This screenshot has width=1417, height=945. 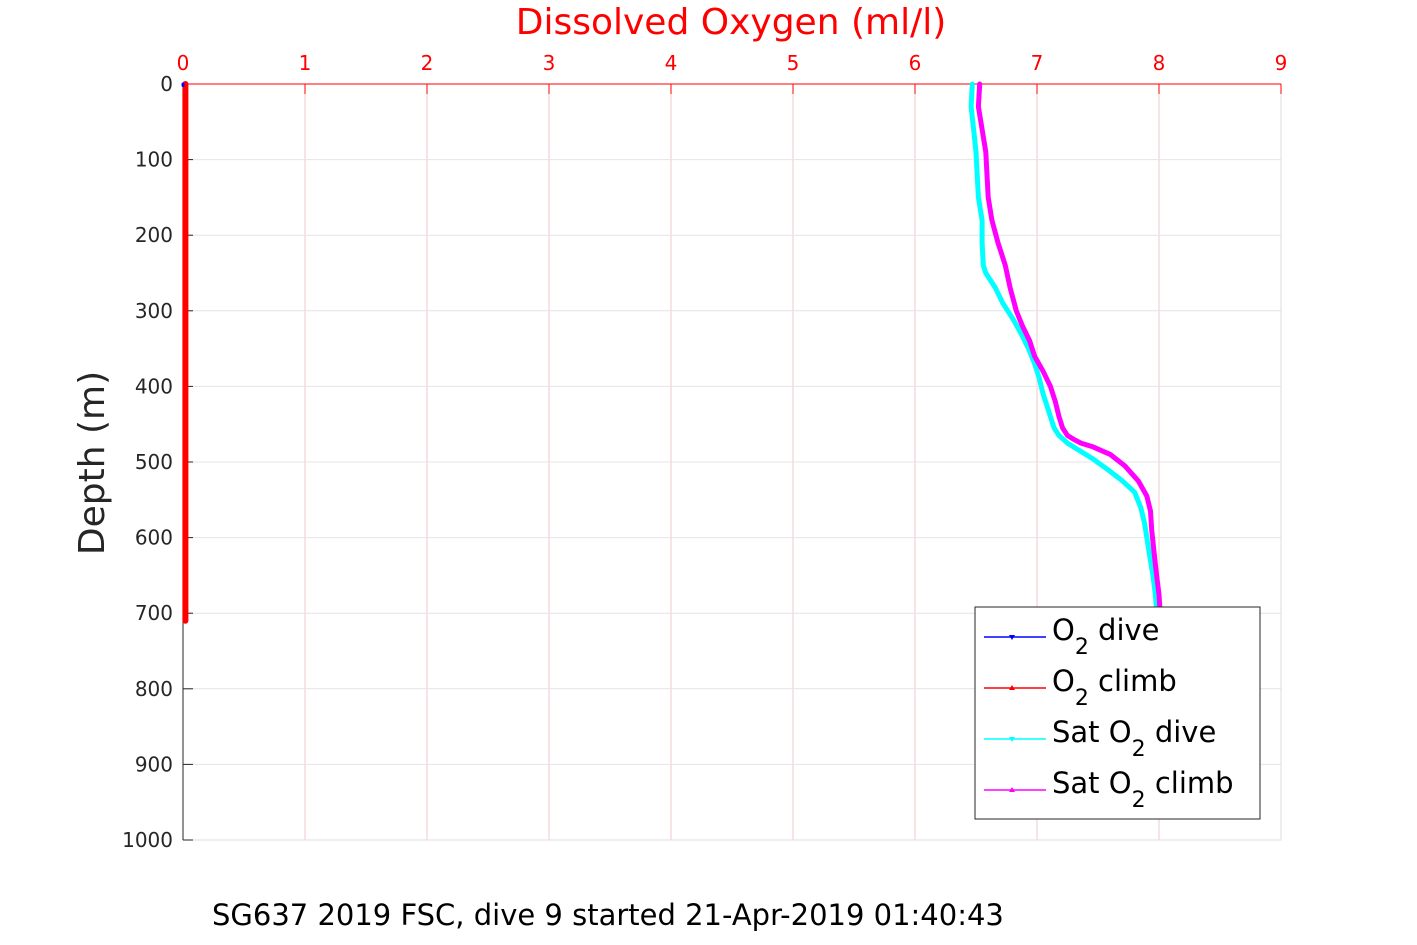 What do you see at coordinates (92, 463) in the screenshot?
I see `y-axis-label: Depth (m)` at bounding box center [92, 463].